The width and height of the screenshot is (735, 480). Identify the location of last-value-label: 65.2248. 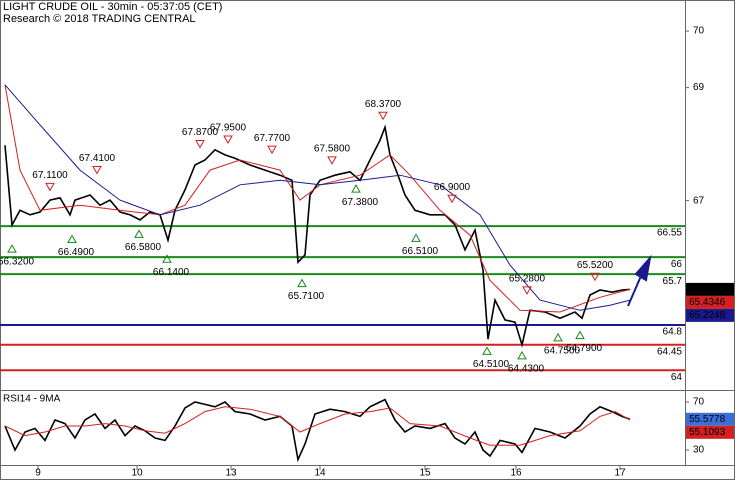
(707, 315).